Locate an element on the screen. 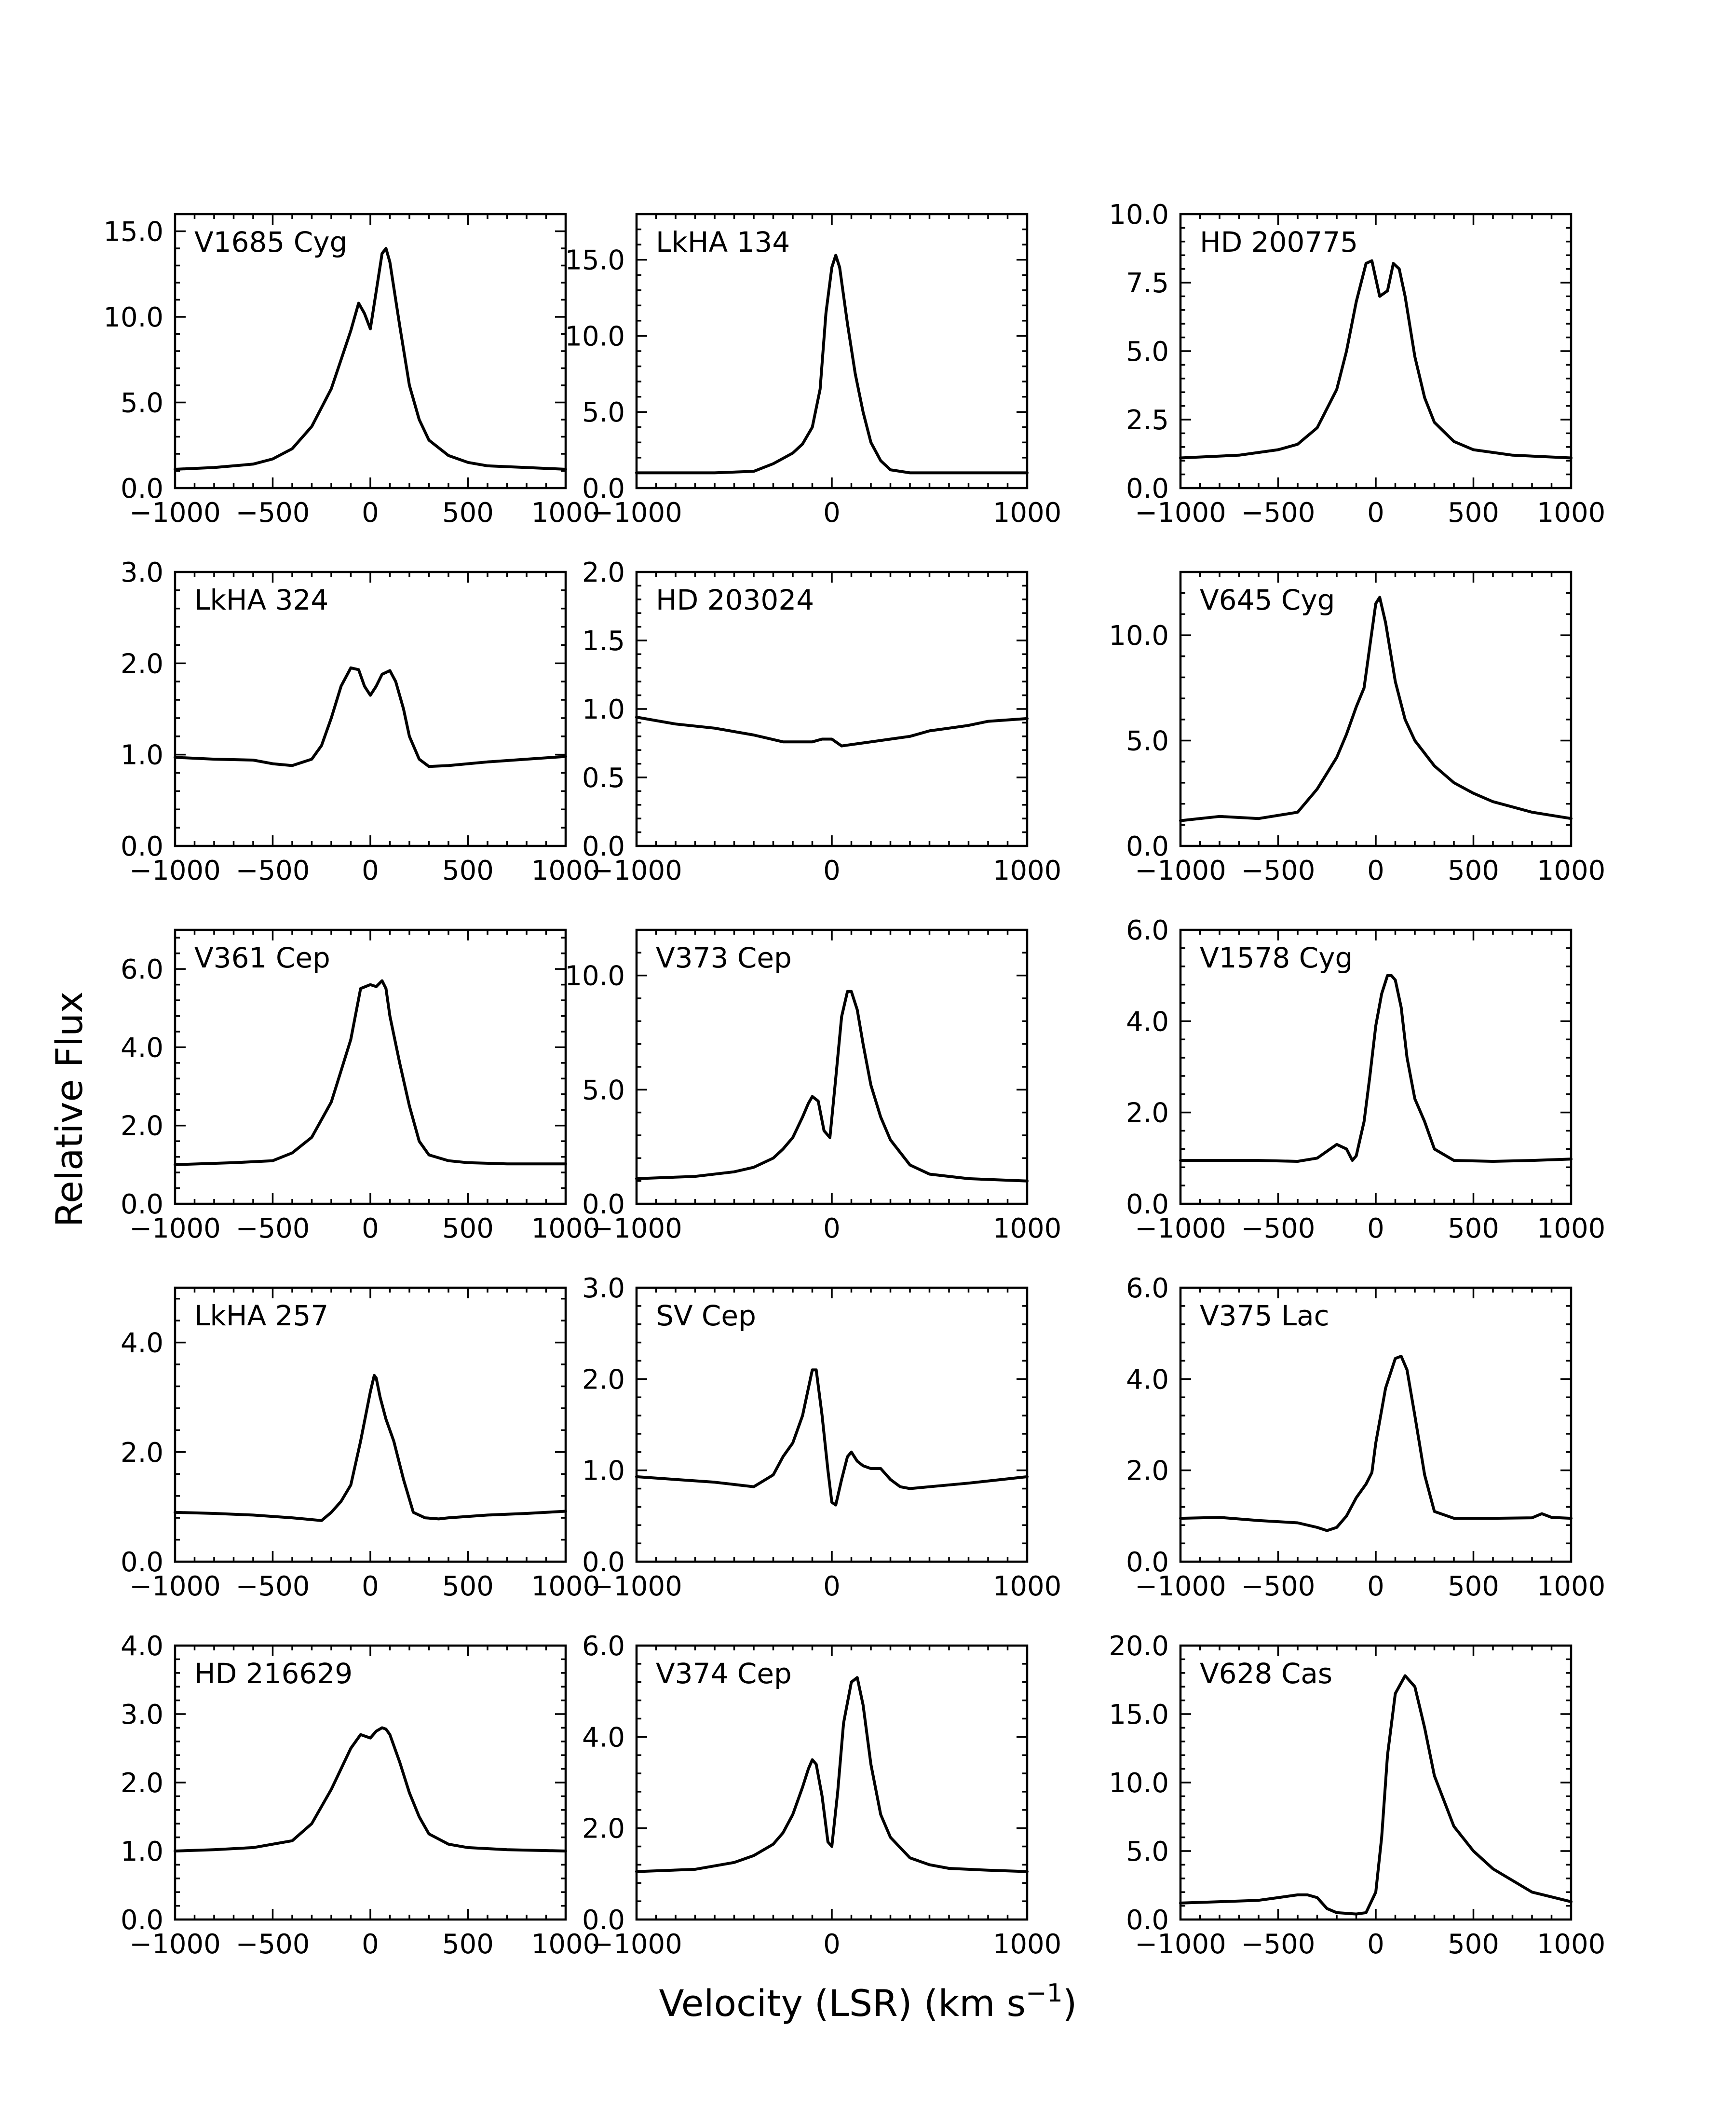 The image size is (1736, 2124). panel-title: V1685 Cyg is located at coordinates (270, 242).